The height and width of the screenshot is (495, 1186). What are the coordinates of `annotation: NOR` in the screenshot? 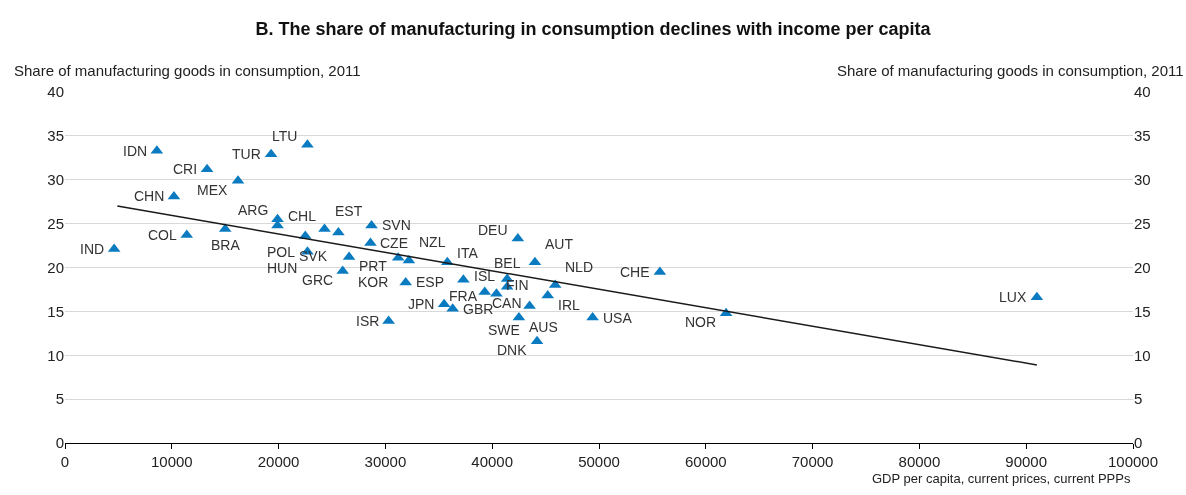 It's located at (701, 322).